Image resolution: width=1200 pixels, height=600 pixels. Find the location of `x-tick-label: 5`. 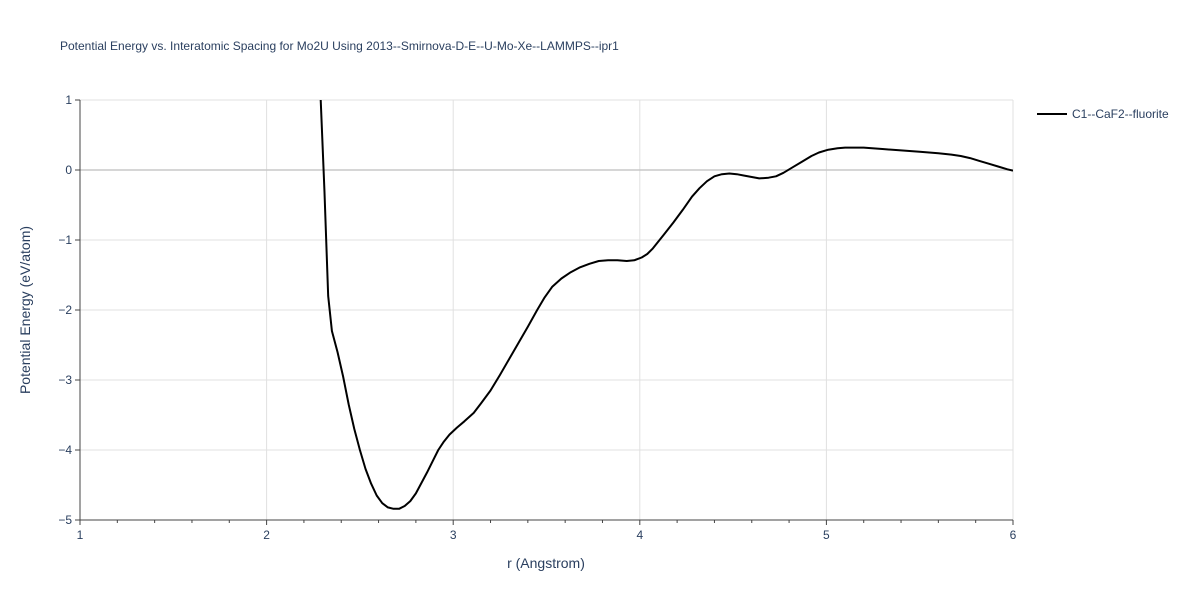

x-tick-label: 5 is located at coordinates (826, 535).